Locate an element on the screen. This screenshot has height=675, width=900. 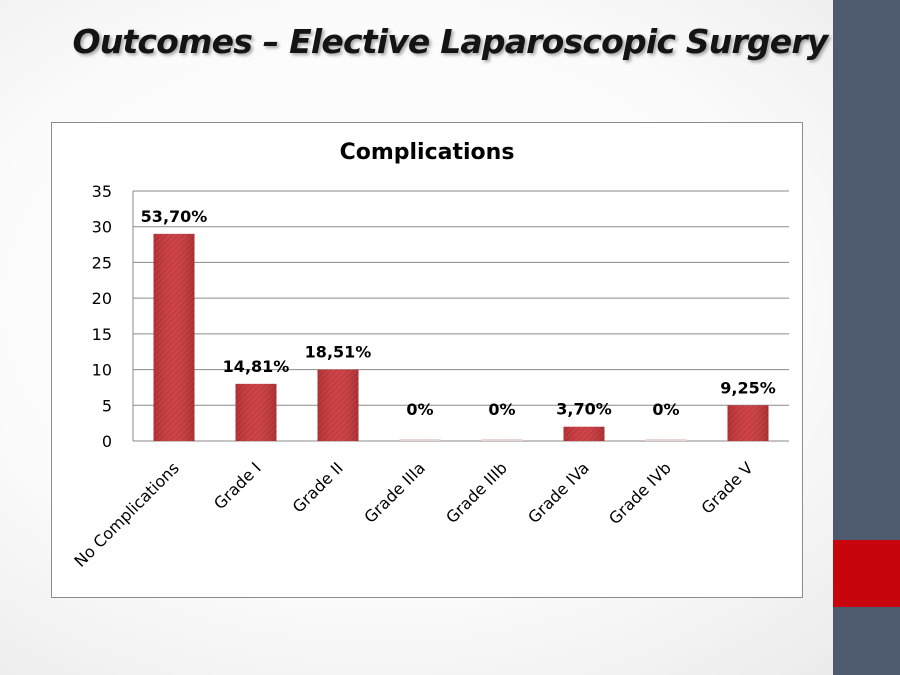
x-category-label: Grade IIIa is located at coordinates (394, 492).